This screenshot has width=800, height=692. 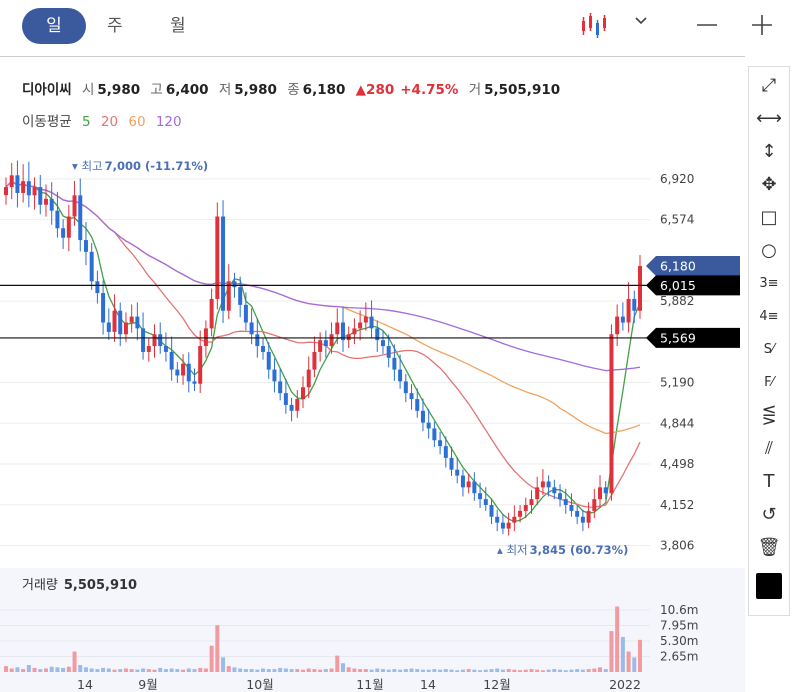 I want to click on candlestick-icon, so click(x=595, y=25).